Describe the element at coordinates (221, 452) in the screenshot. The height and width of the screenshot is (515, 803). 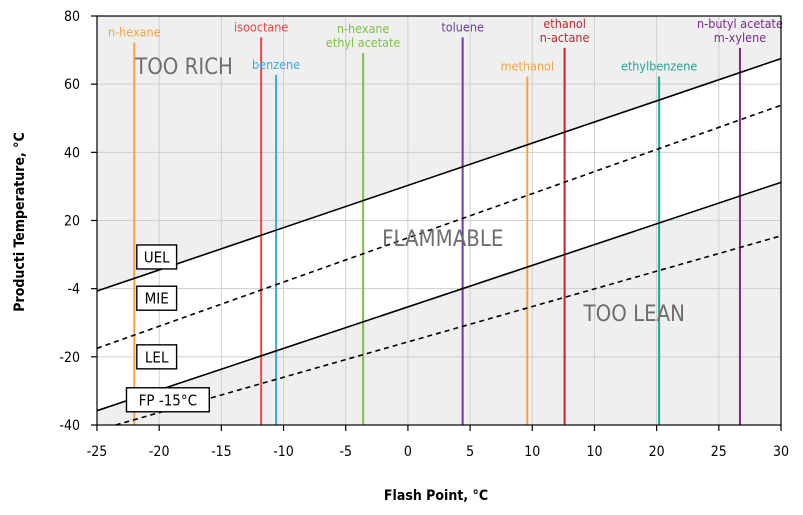
I see `x-tick-label: -15` at that location.